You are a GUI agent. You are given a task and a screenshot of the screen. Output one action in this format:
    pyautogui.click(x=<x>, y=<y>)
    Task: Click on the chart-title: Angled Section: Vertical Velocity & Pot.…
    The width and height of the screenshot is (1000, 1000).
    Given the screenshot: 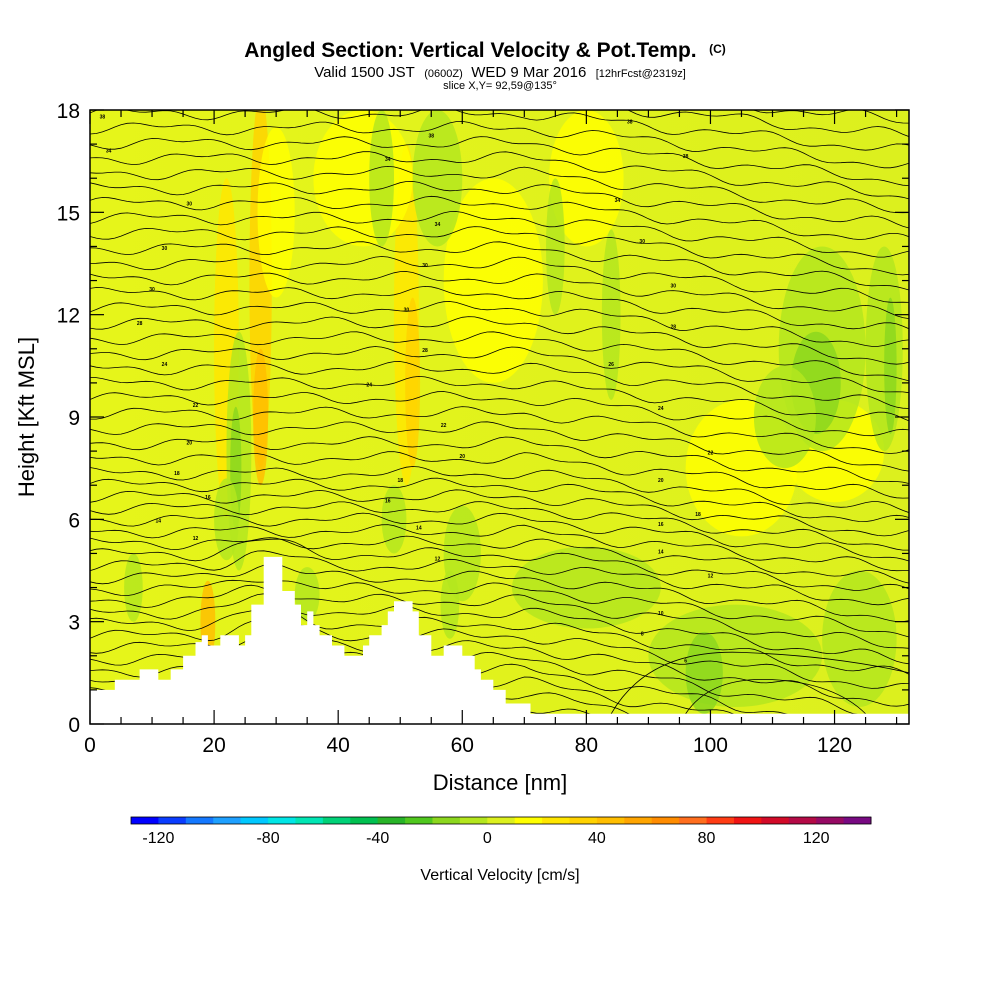 What is the action you would take?
    pyautogui.click(x=485, y=50)
    